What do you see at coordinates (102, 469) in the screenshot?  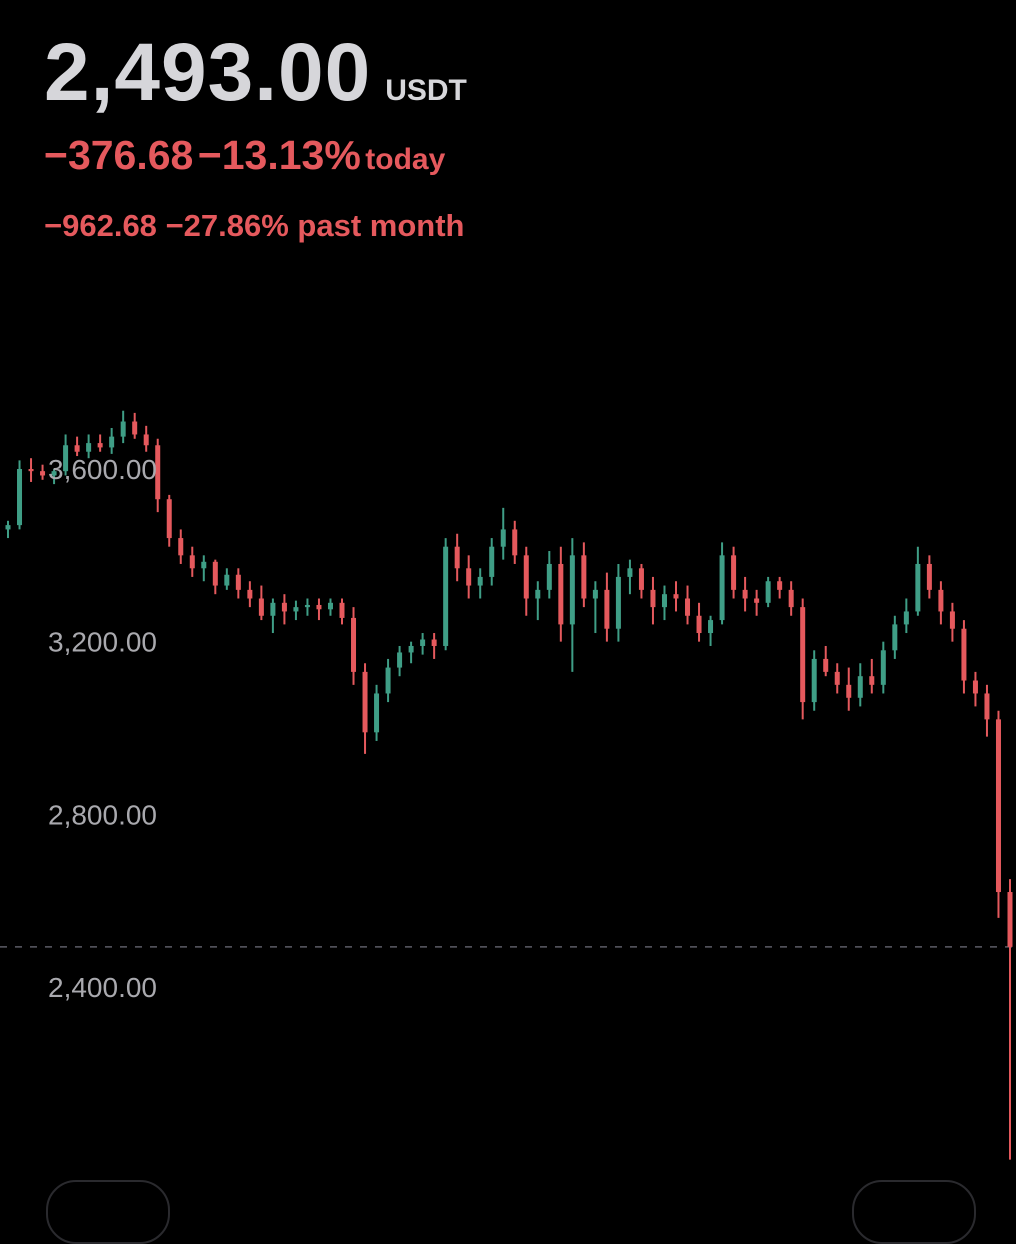 I see `y-tick-label: 3,600.00` at bounding box center [102, 469].